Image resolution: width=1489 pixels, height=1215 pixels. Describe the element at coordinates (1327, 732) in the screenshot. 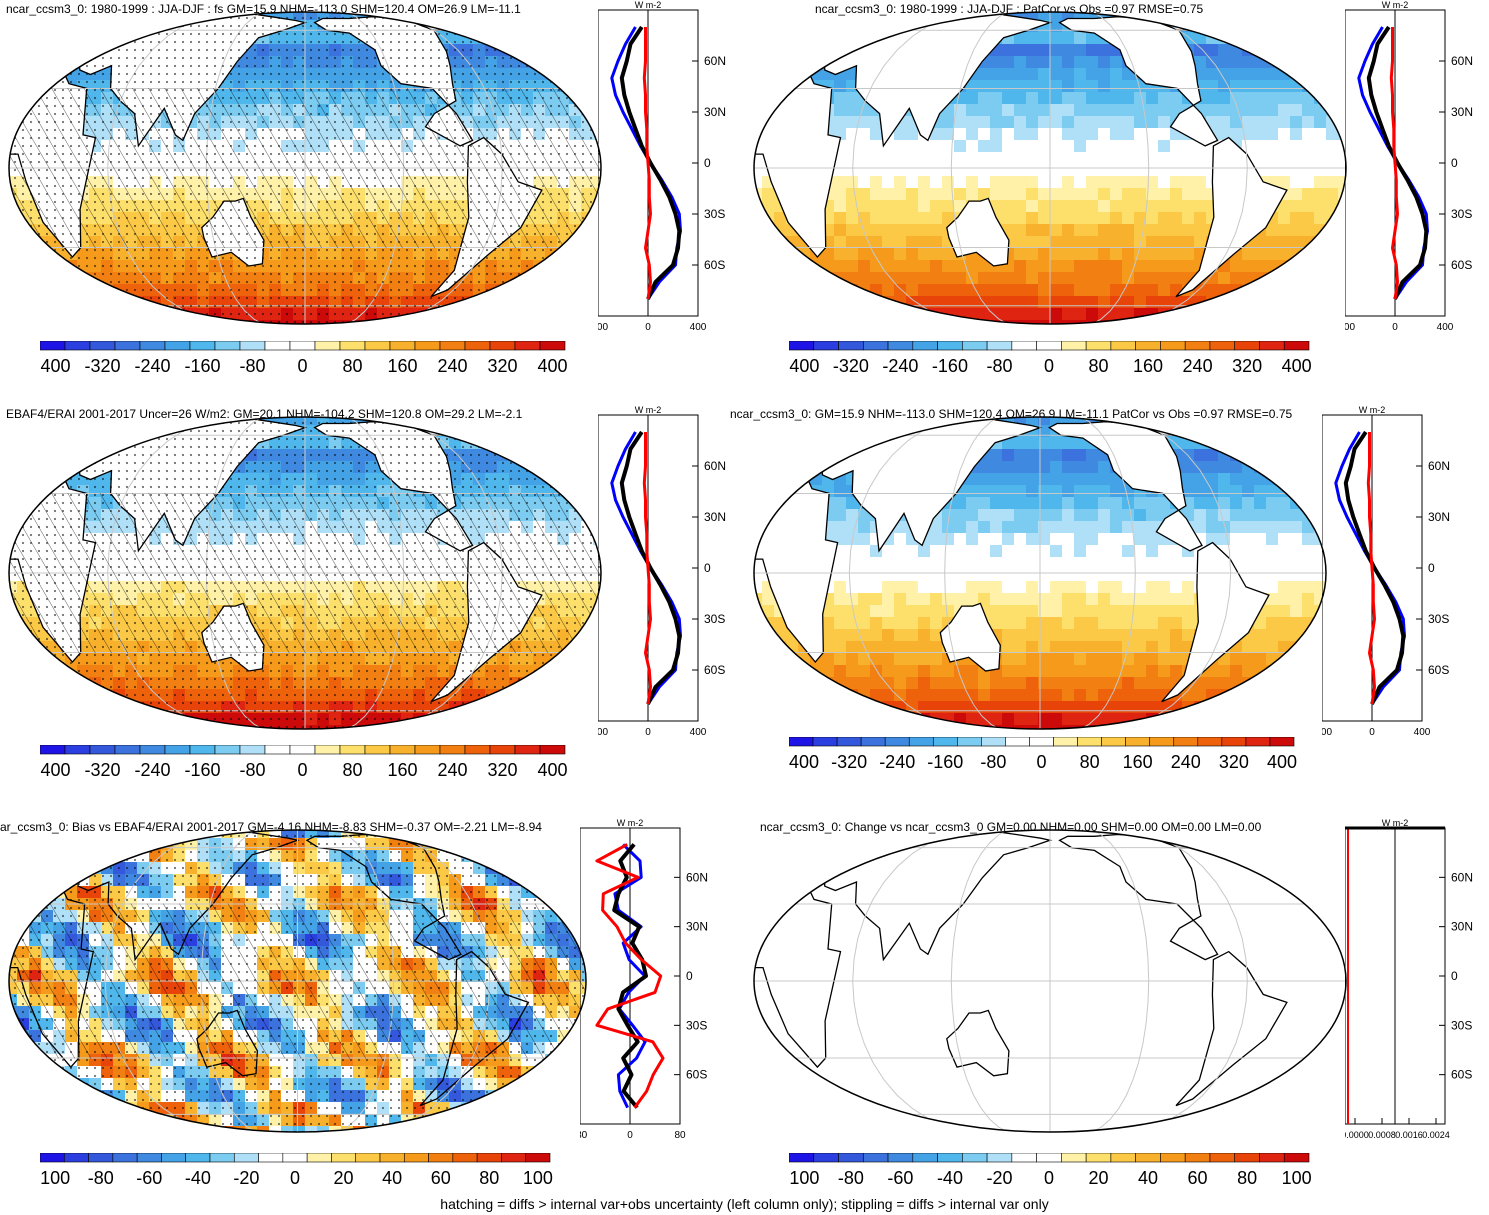

I see `zonal-xtick-label: -400` at that location.